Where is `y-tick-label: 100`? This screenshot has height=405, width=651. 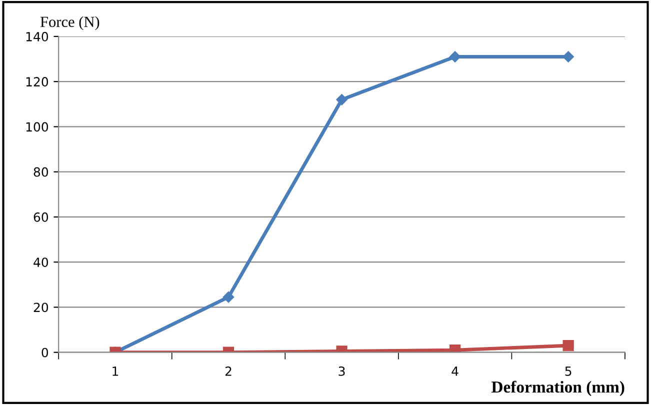
y-tick-label: 100 is located at coordinates (37, 127).